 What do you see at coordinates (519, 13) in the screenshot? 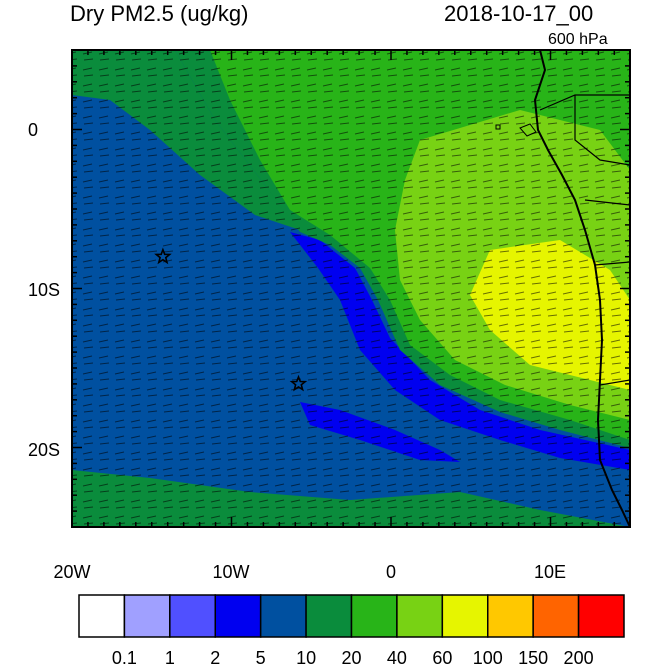
I see `right-title: 2018-10-17_00` at bounding box center [519, 13].